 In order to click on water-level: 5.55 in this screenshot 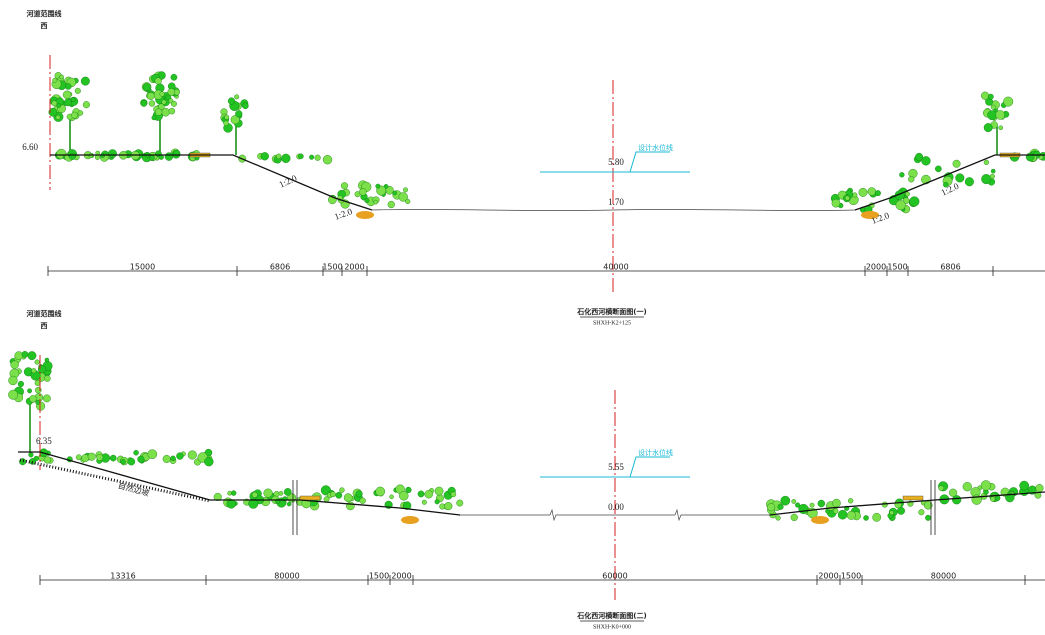, I will do `click(616, 467)`.